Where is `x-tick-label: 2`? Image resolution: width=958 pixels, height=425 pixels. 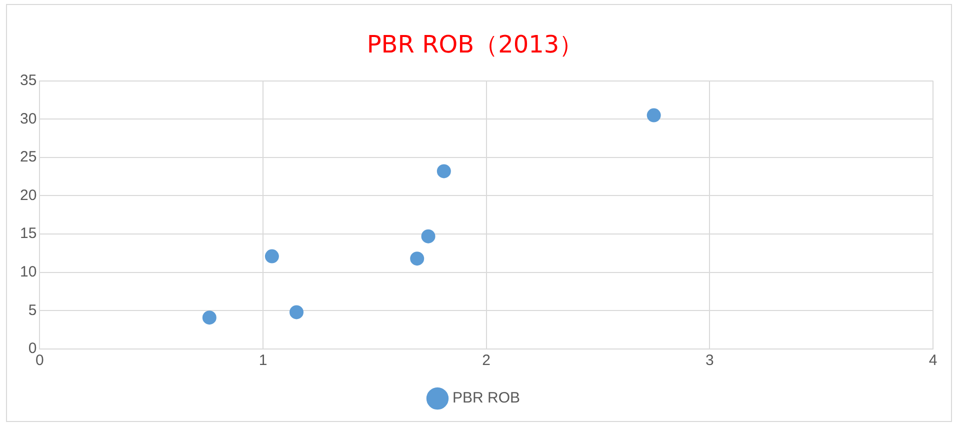 x-tick-label: 2 is located at coordinates (486, 361).